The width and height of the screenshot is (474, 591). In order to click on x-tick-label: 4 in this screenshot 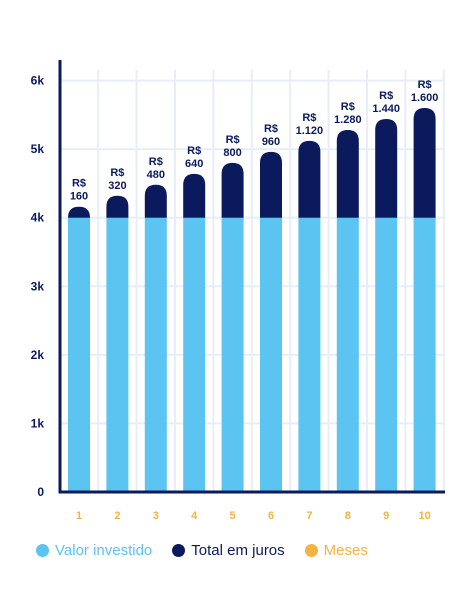, I will do `click(194, 516)`.